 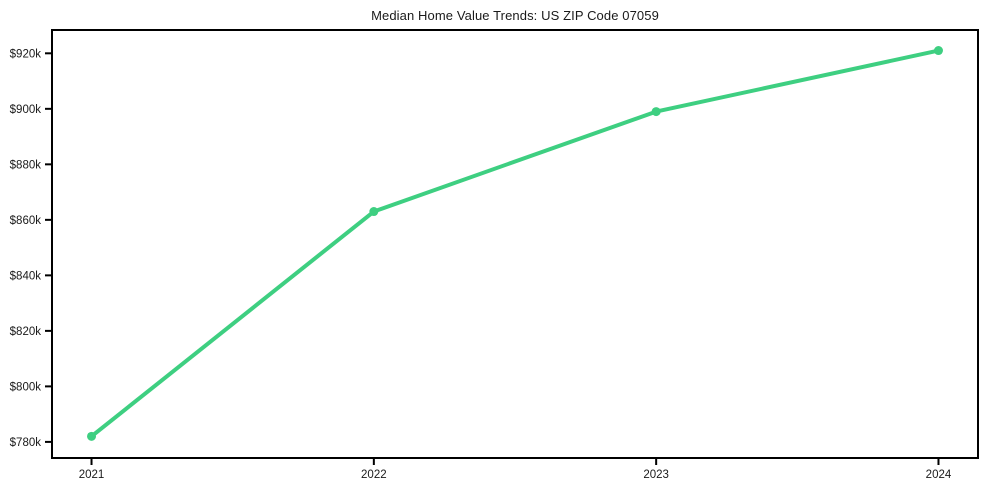 I want to click on y-tick-label: $860k, so click(x=26, y=221).